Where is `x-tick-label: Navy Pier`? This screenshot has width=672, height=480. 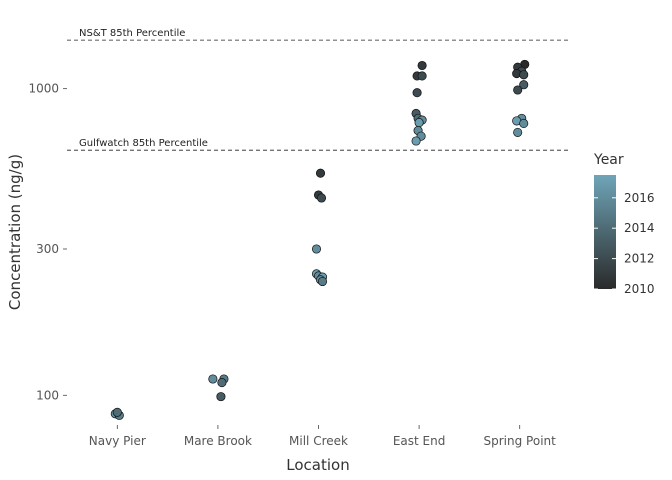
x-tick-label: Navy Pier is located at coordinates (117, 441).